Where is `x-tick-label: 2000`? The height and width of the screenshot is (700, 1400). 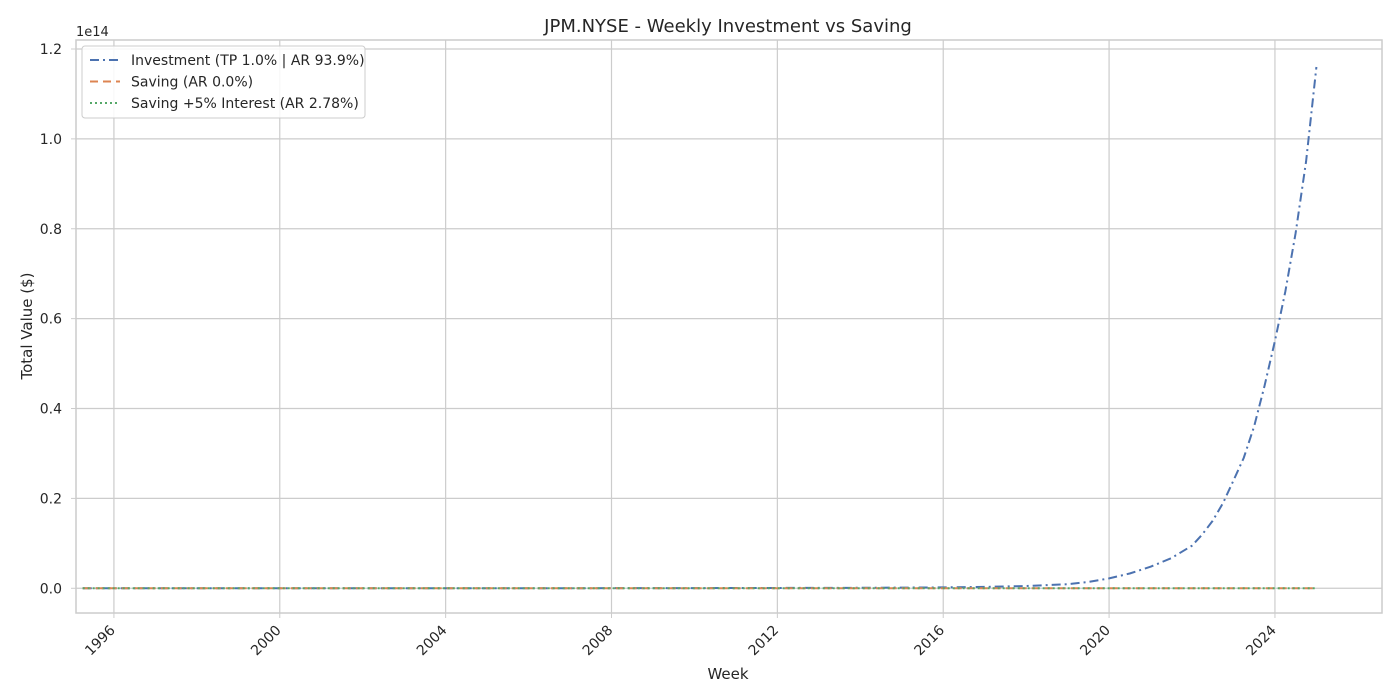
x-tick-label: 2000 is located at coordinates (266, 641).